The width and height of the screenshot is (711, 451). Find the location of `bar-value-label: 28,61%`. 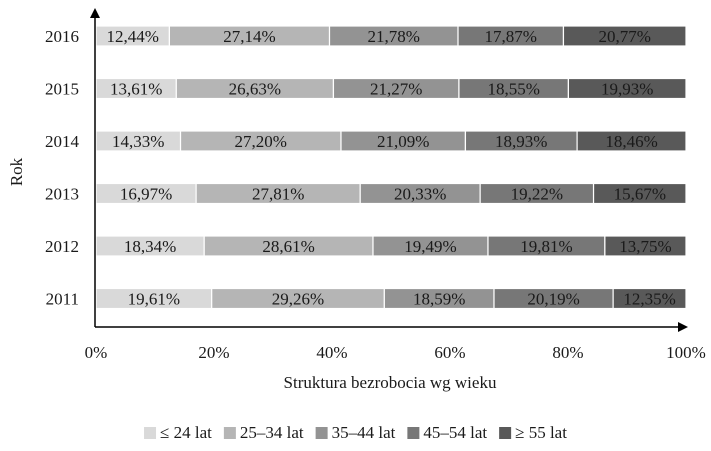

bar-value-label: 28,61% is located at coordinates (288, 246).